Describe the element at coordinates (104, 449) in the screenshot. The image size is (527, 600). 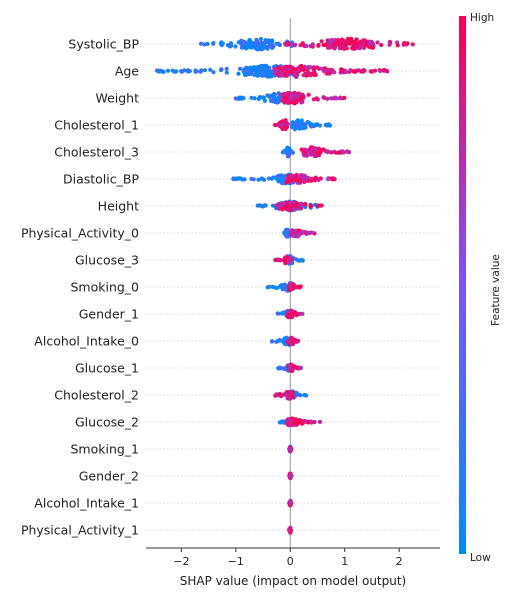
I see `feature-label: Smoking_1` at that location.